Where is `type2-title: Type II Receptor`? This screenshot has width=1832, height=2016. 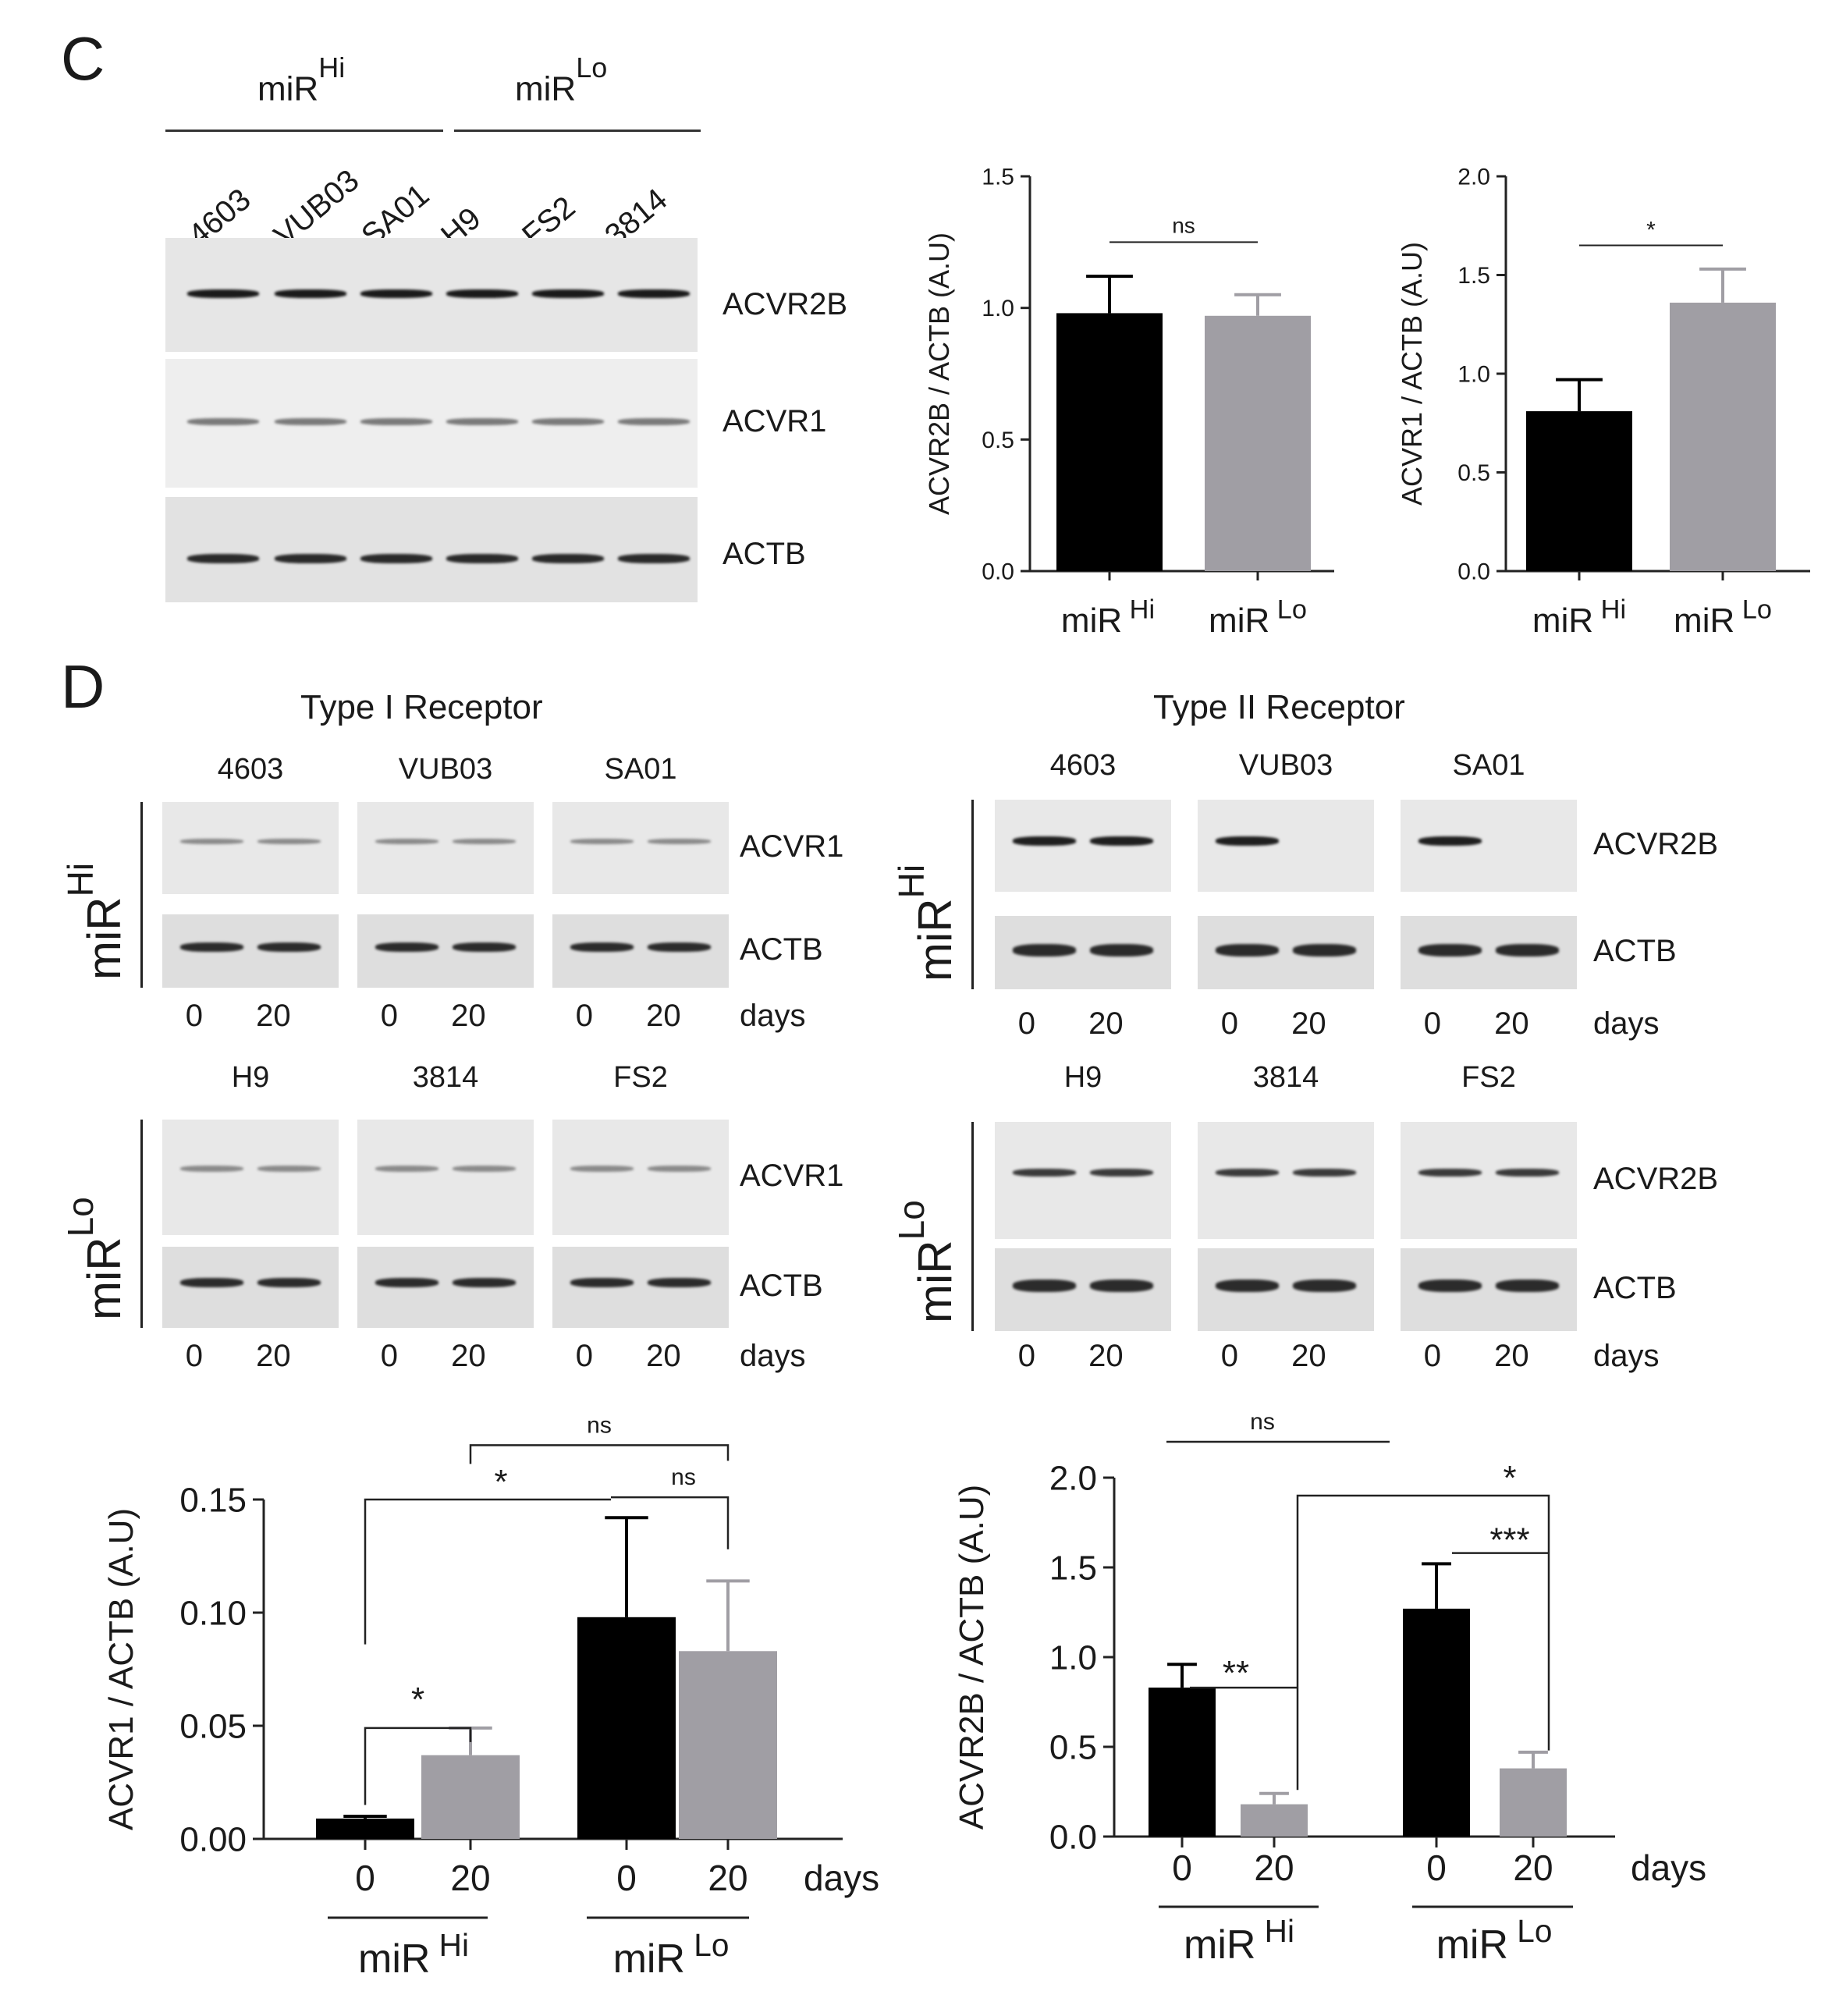 type2-title: Type II Receptor is located at coordinates (1279, 707).